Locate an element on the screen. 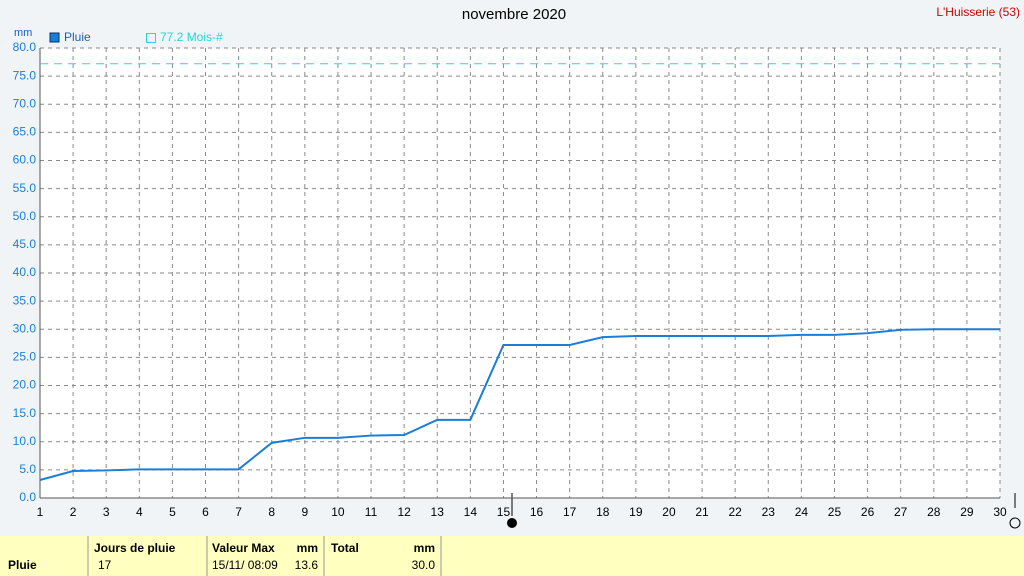 Image resolution: width=1024 pixels, height=576 pixels. x-tick-label: 12 is located at coordinates (404, 512).